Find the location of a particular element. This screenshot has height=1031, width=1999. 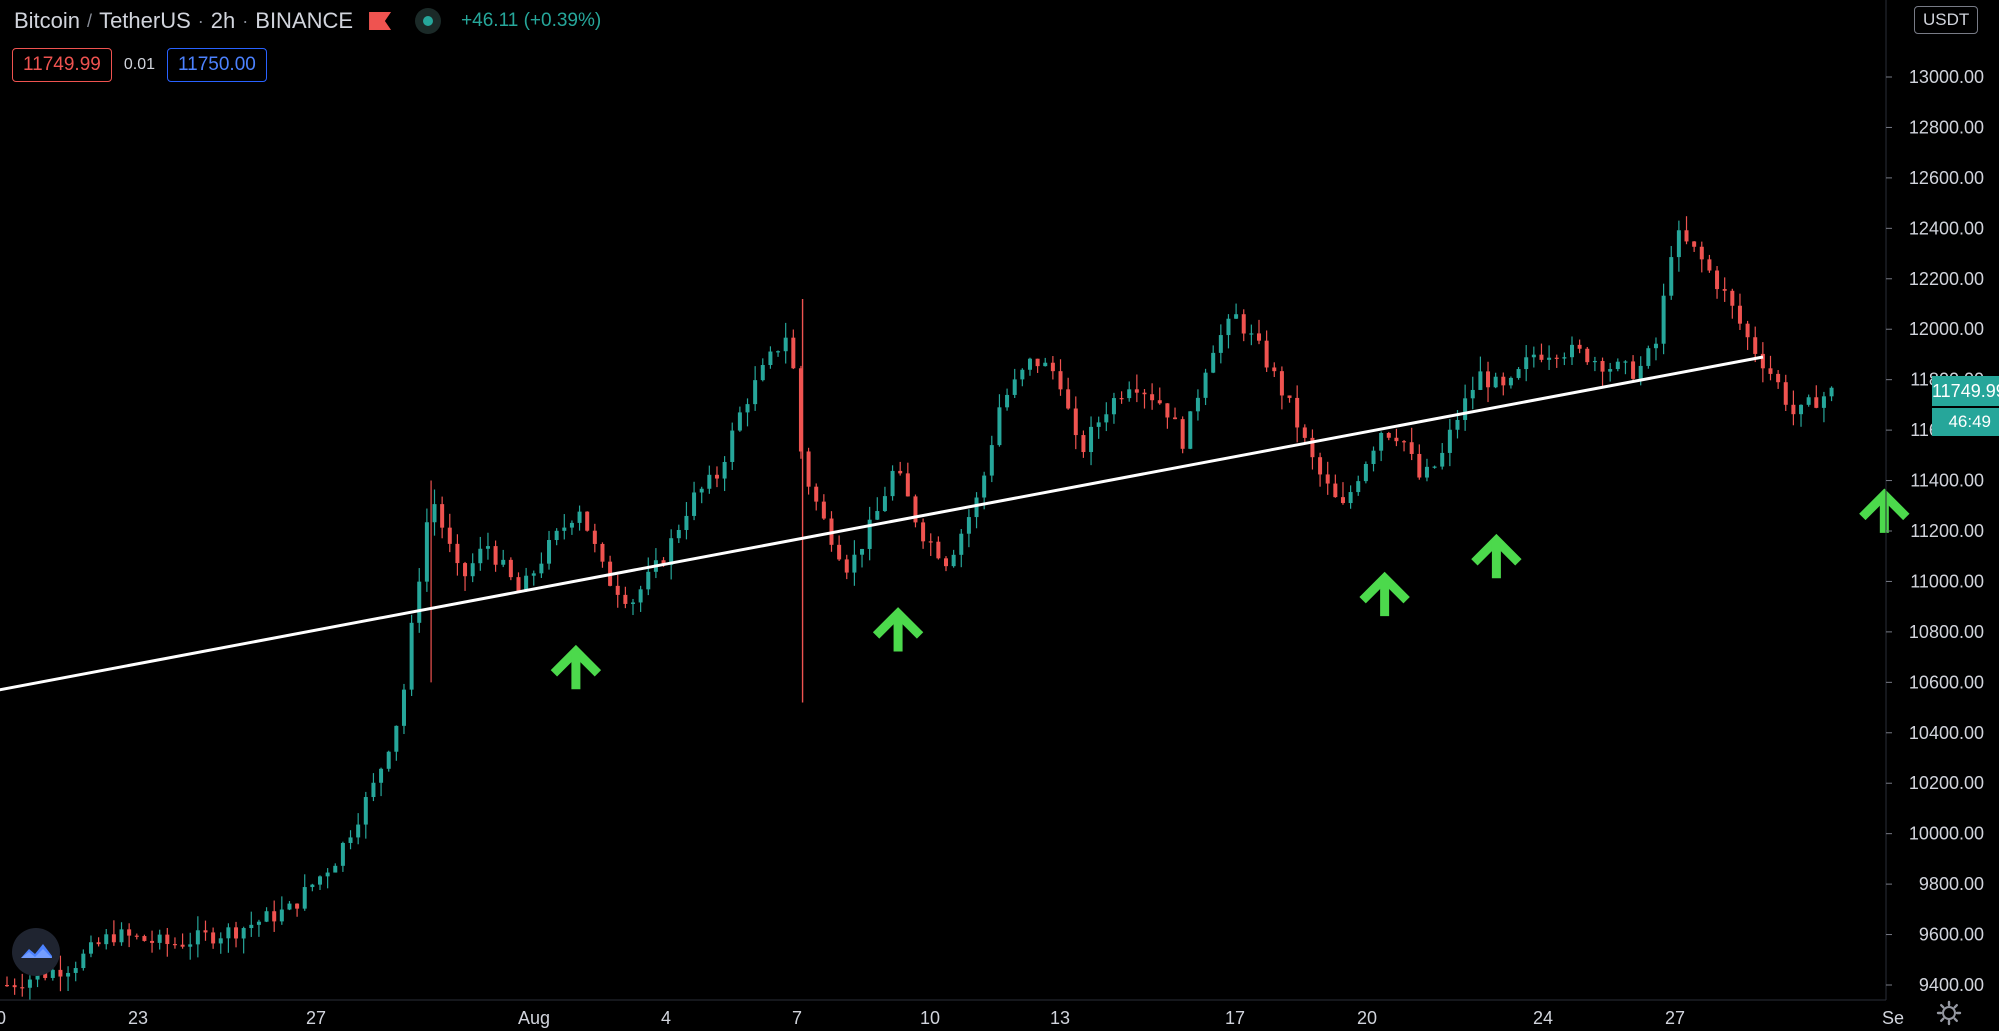

price-tick-label: 11200.00 is located at coordinates (1947, 531).